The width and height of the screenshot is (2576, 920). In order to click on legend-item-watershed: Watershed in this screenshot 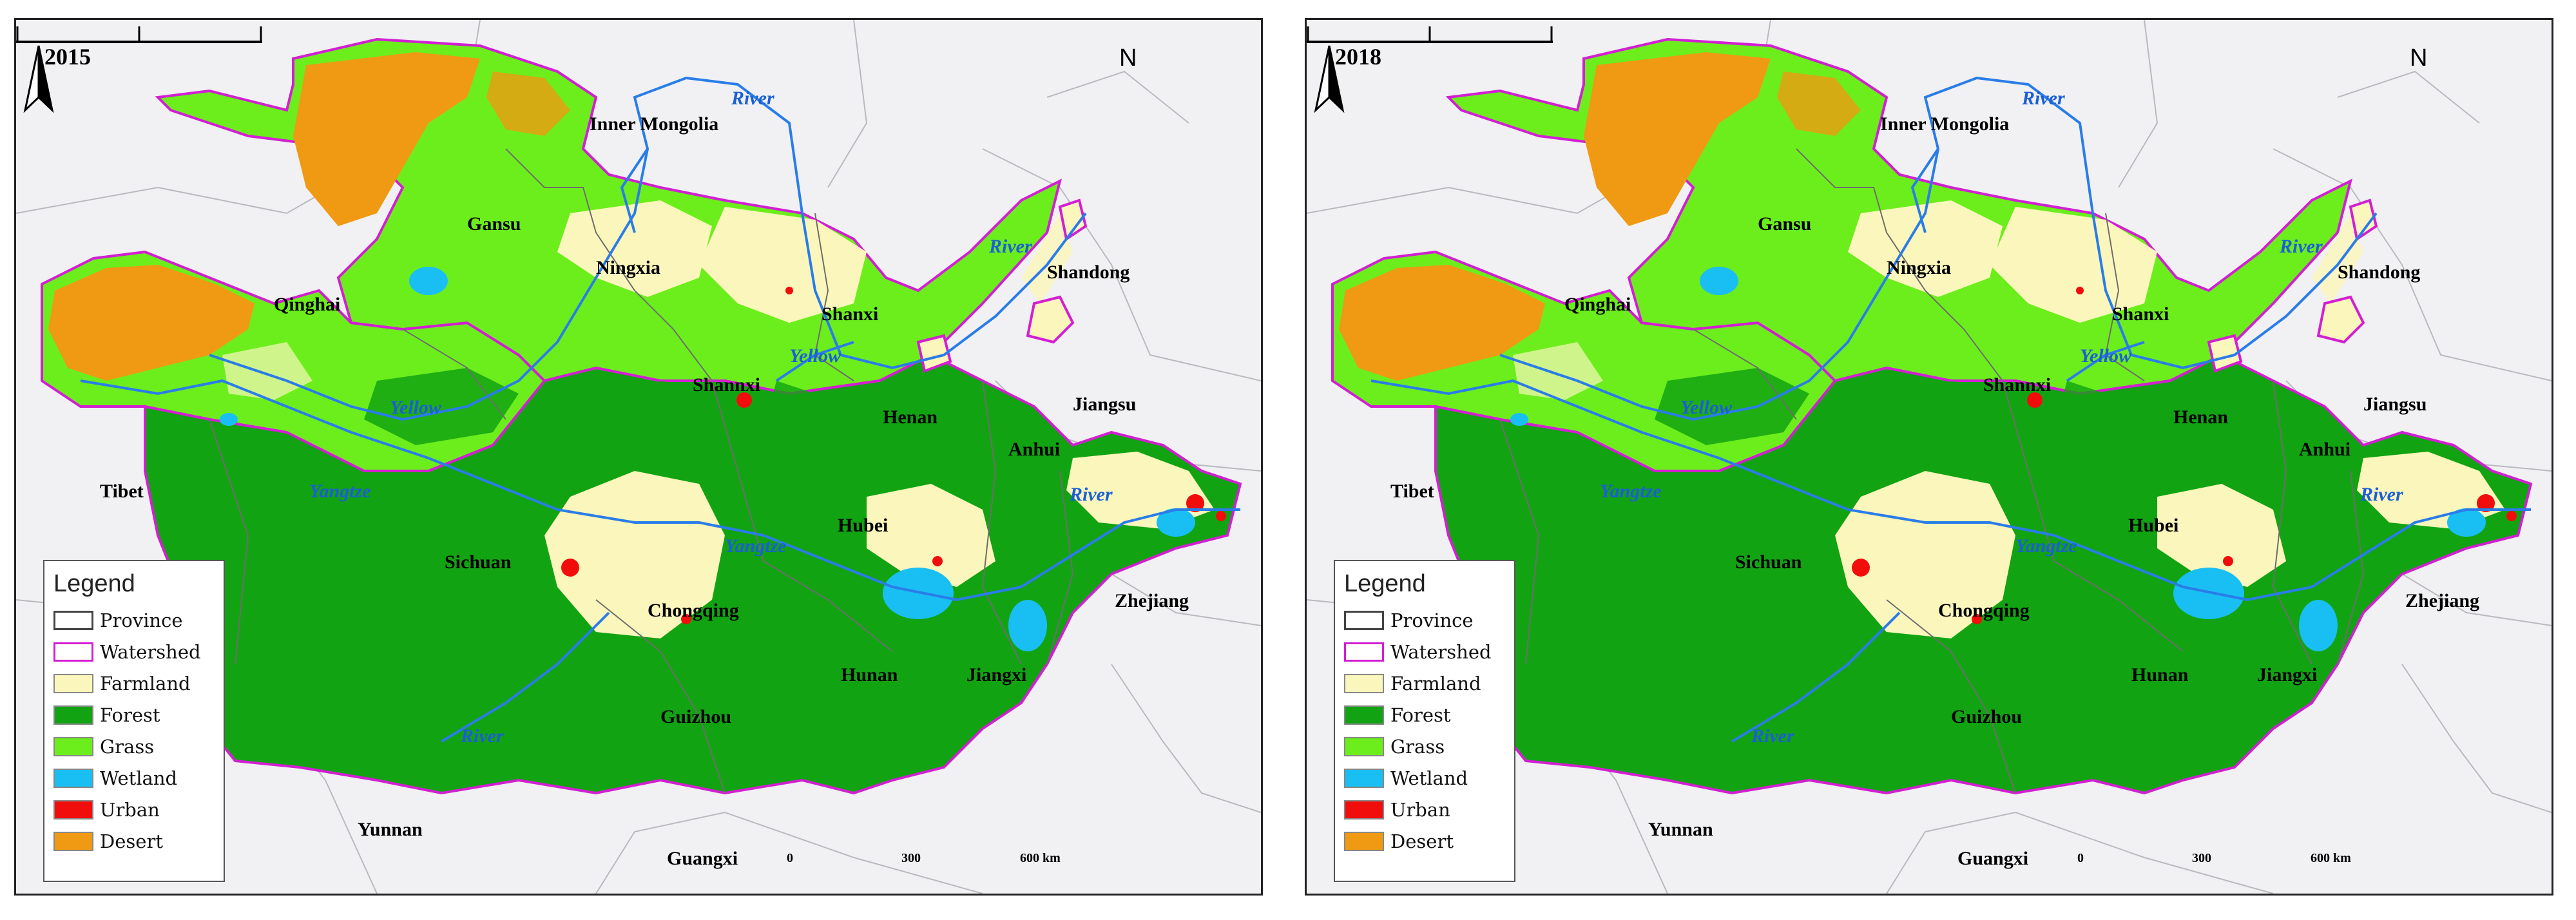, I will do `click(138, 651)`.